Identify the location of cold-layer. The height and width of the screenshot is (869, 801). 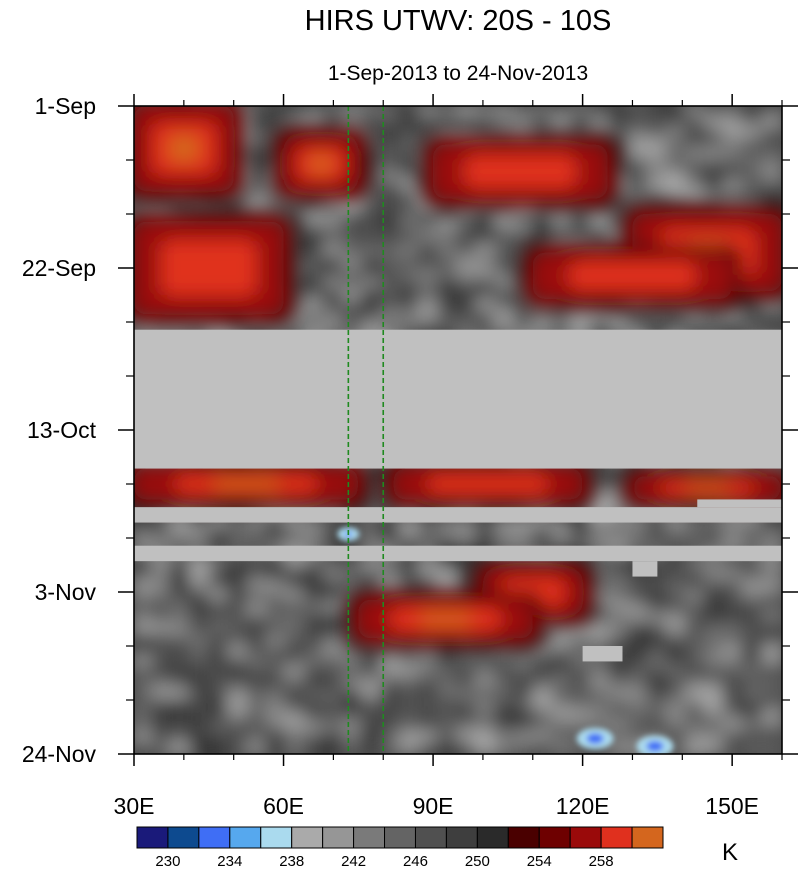
(505, 640).